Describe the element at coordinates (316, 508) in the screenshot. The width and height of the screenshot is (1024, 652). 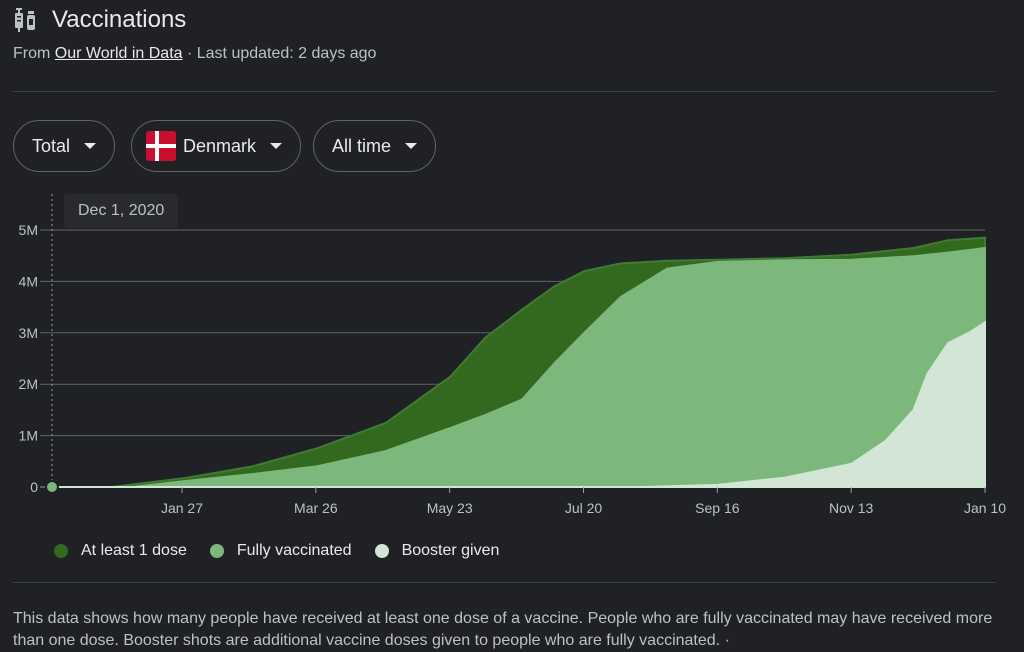
I see `x-tick-label: Mar 26` at that location.